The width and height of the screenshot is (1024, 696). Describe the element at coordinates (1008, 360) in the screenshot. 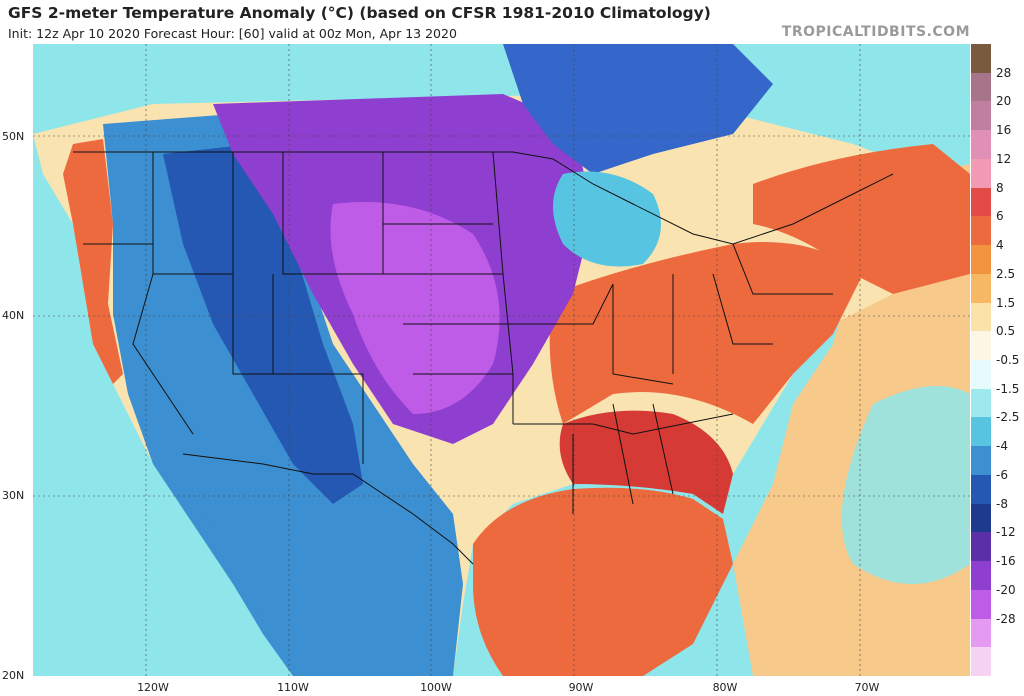

I see `colorbar-label: -0.5` at that location.